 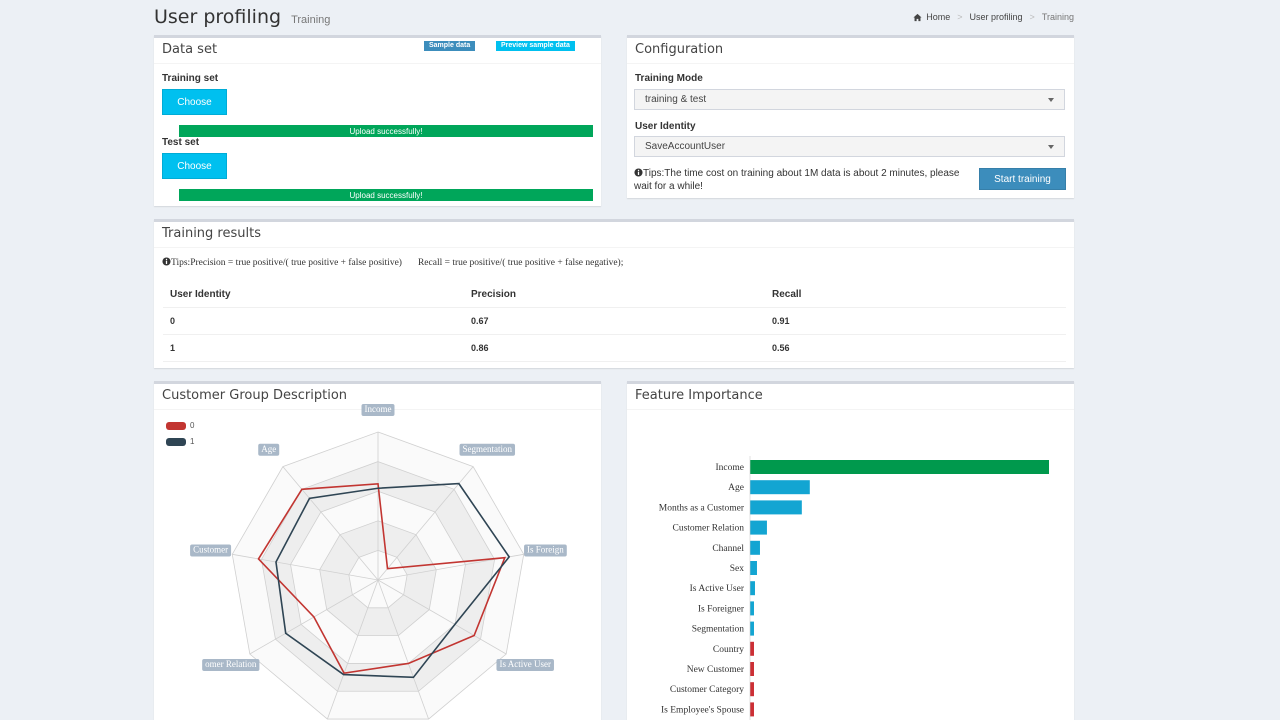 I want to click on bar-label: Age, so click(x=736, y=488).